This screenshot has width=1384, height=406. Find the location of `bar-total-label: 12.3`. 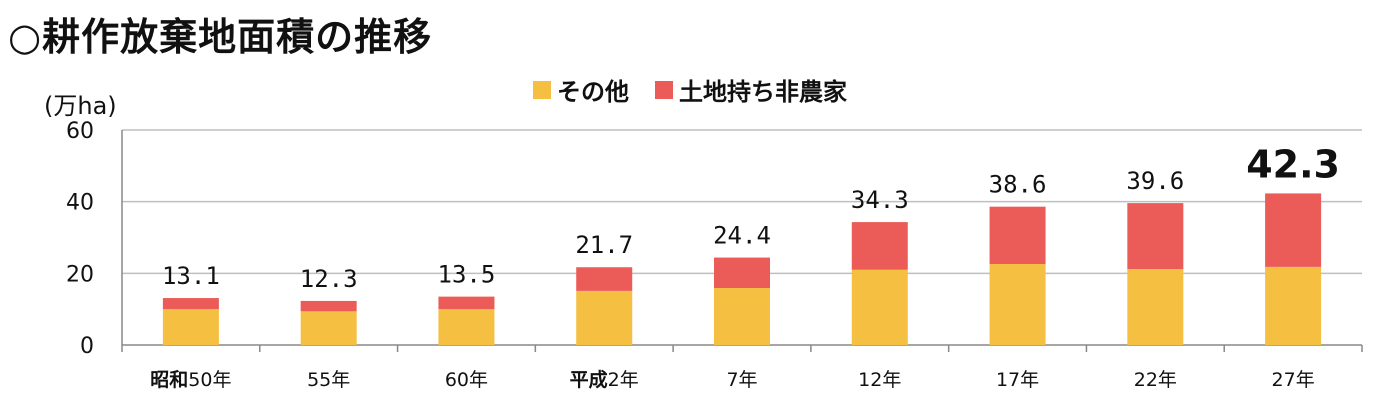

bar-total-label: 12.3 is located at coordinates (329, 279).